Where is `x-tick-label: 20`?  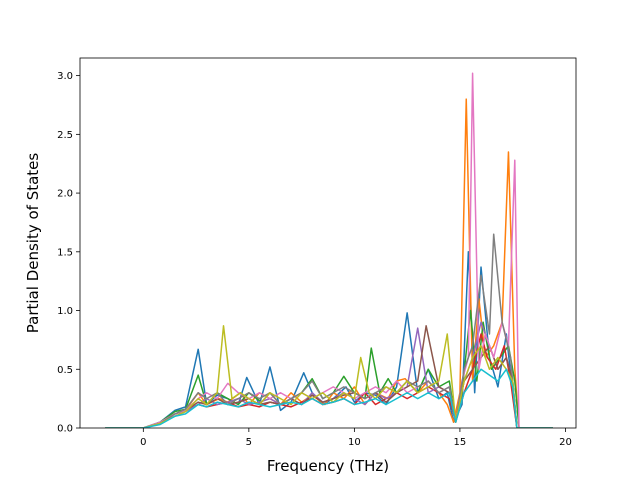
x-tick-label: 20 is located at coordinates (565, 442).